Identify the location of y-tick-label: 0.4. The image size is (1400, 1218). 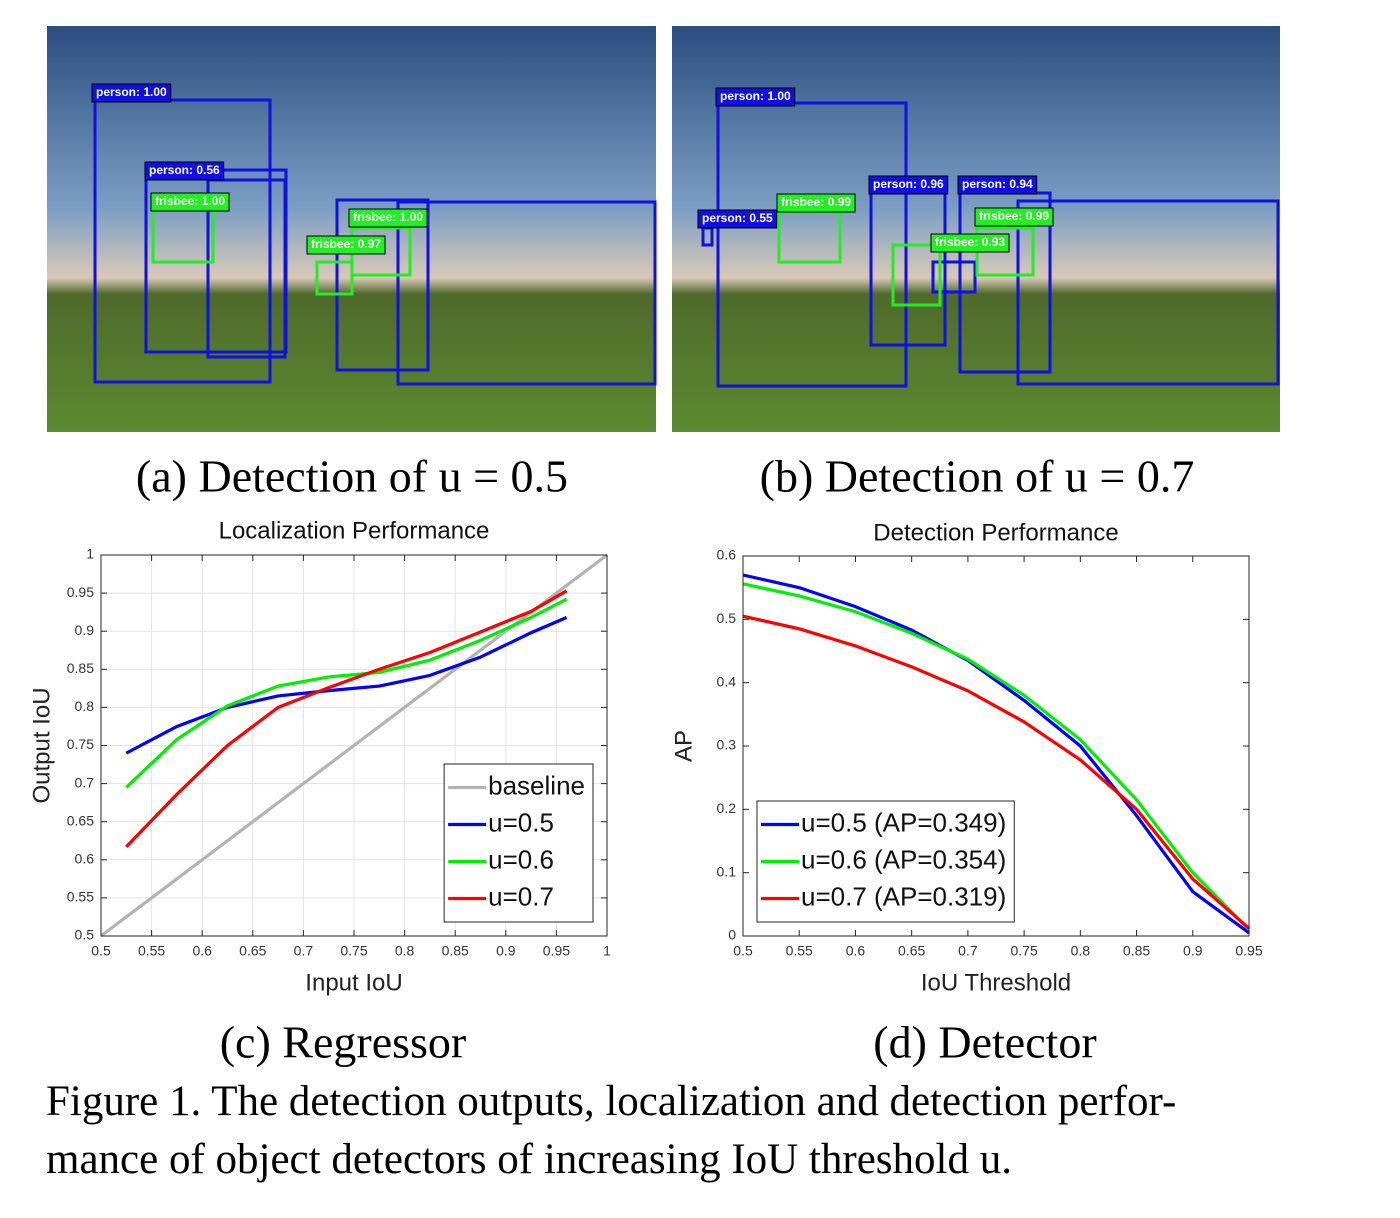
(727, 681).